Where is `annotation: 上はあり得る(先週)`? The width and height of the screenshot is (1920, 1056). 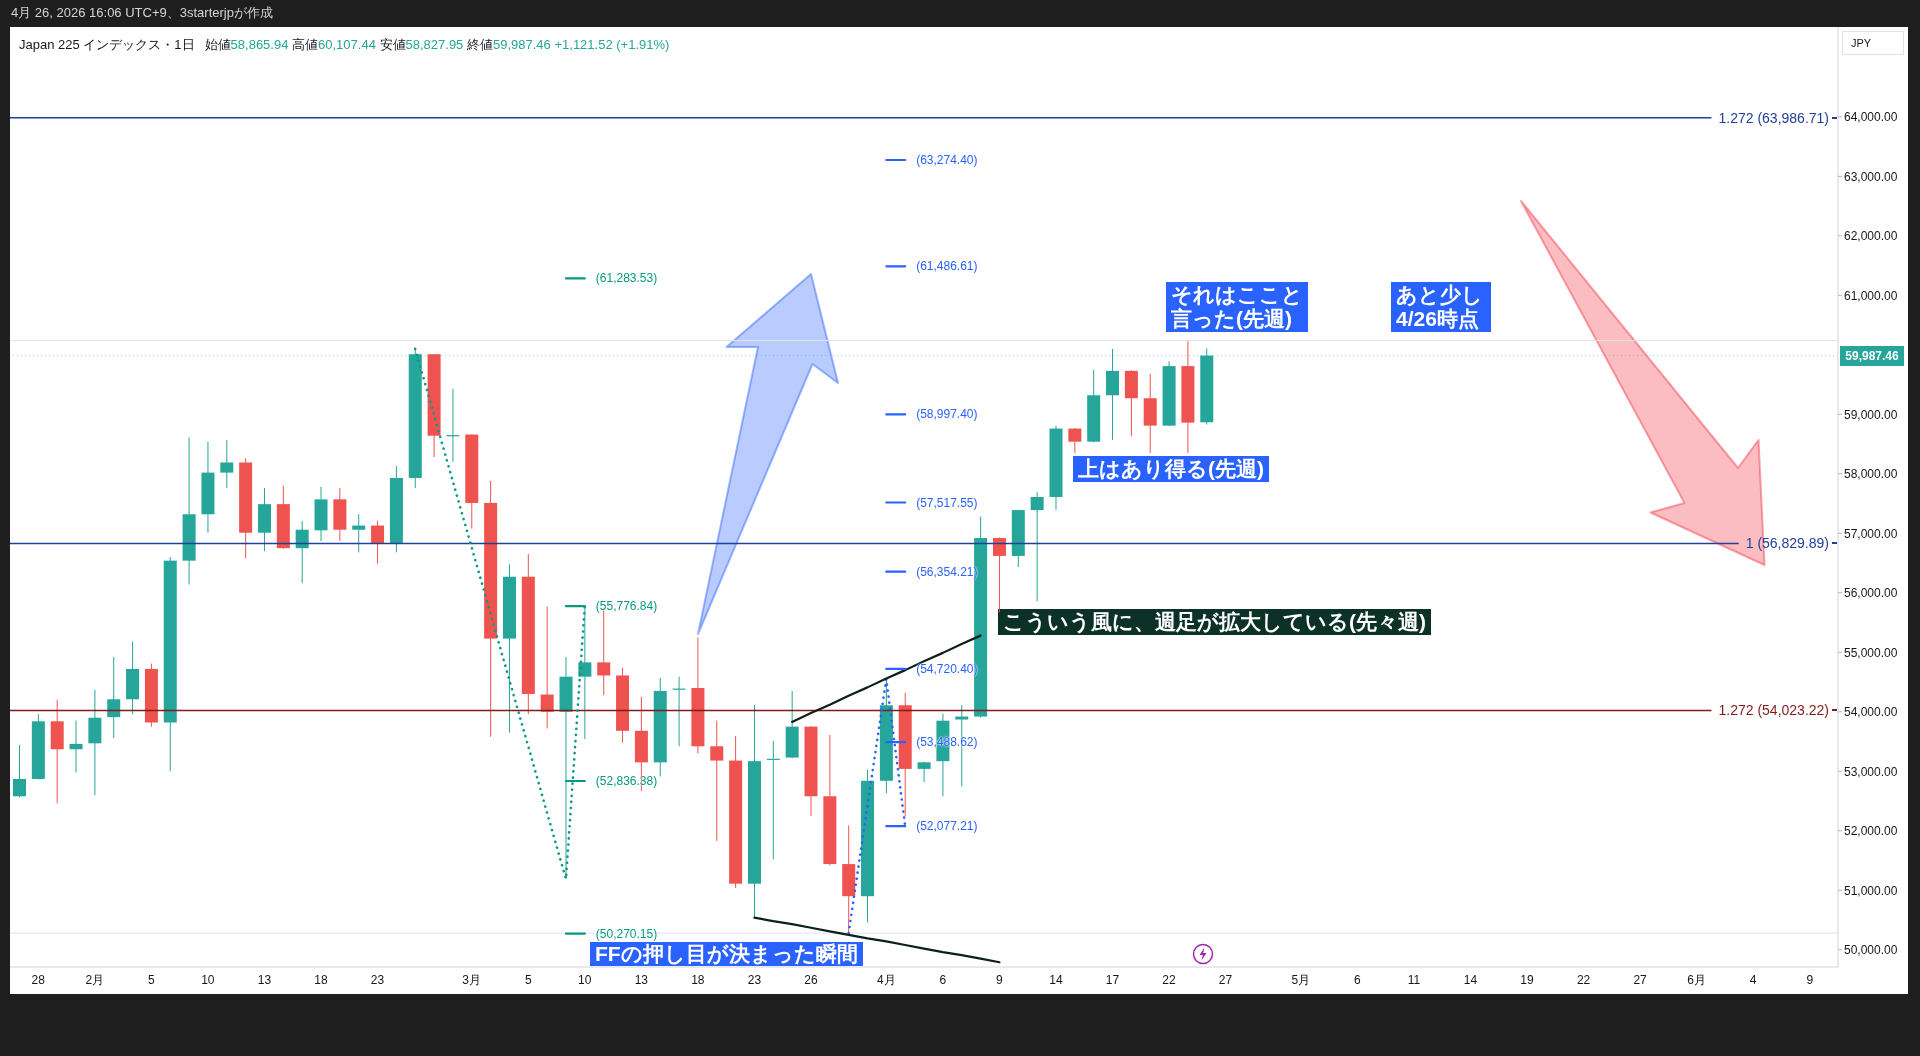 annotation: 上はあり得る(先週) is located at coordinates (1171, 469).